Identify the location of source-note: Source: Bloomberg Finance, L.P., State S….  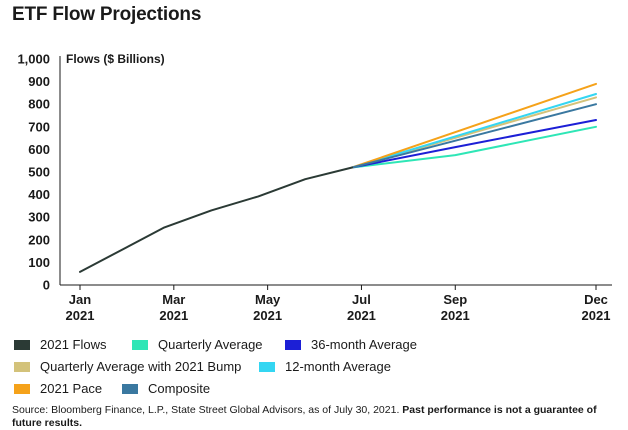
(314, 417).